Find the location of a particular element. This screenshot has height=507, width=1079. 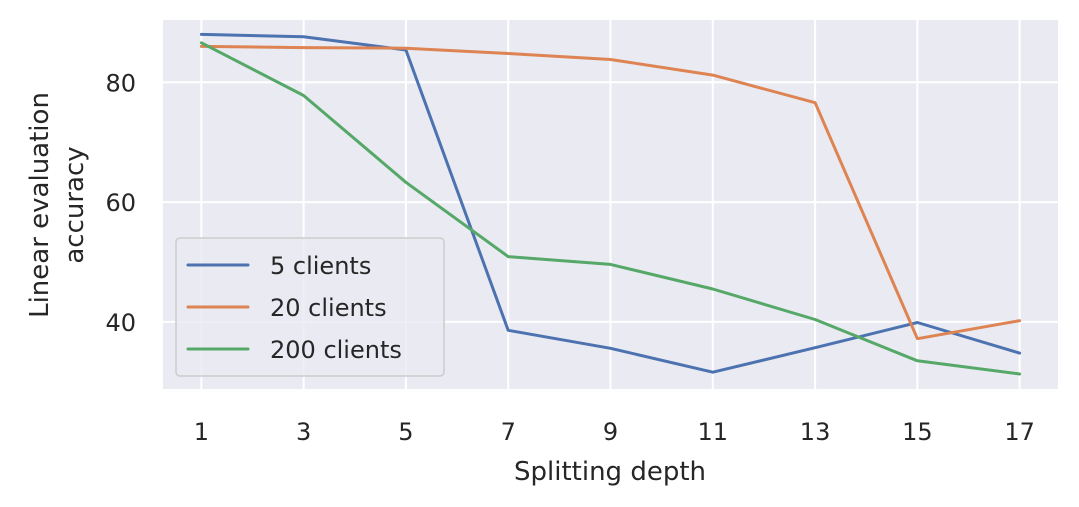

legend-box is located at coordinates (310, 307).